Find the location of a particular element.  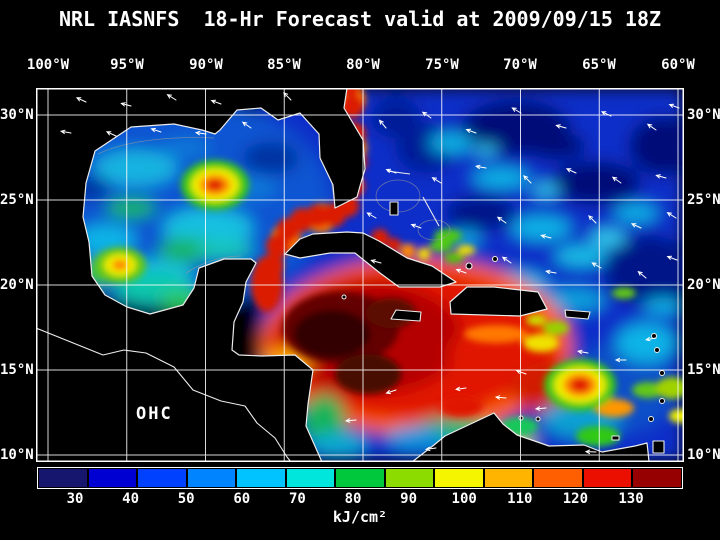

lon-tick-label: 60°W is located at coordinates (678, 65).